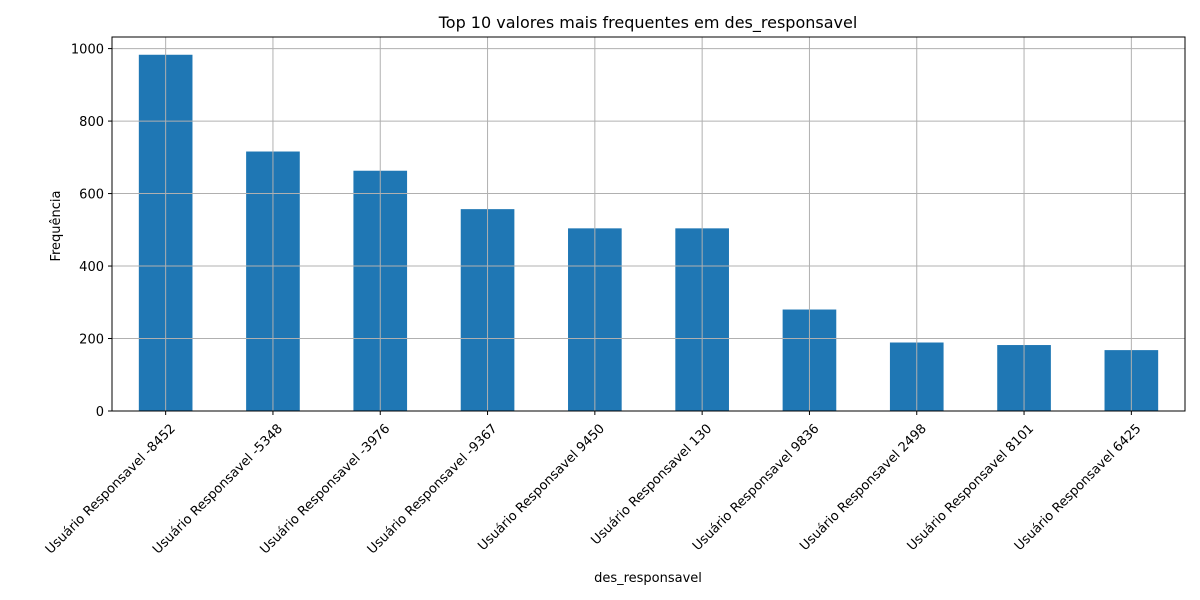 The height and width of the screenshot is (600, 1200). Describe the element at coordinates (91, 231) in the screenshot. I see `y-axis-ticks: 0 200 400 600 800 1000` at that location.